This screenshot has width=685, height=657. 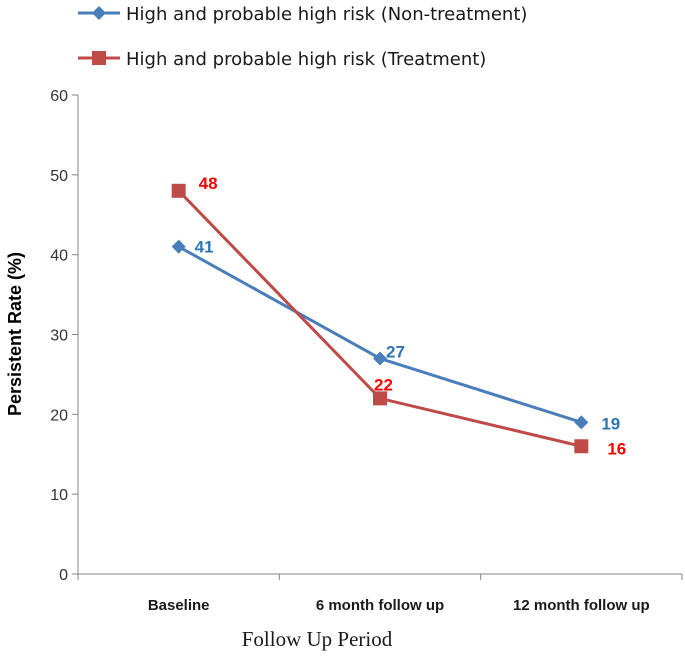 I want to click on legend-label-treatment: High and probable high risk (Treatment), so click(x=306, y=59).